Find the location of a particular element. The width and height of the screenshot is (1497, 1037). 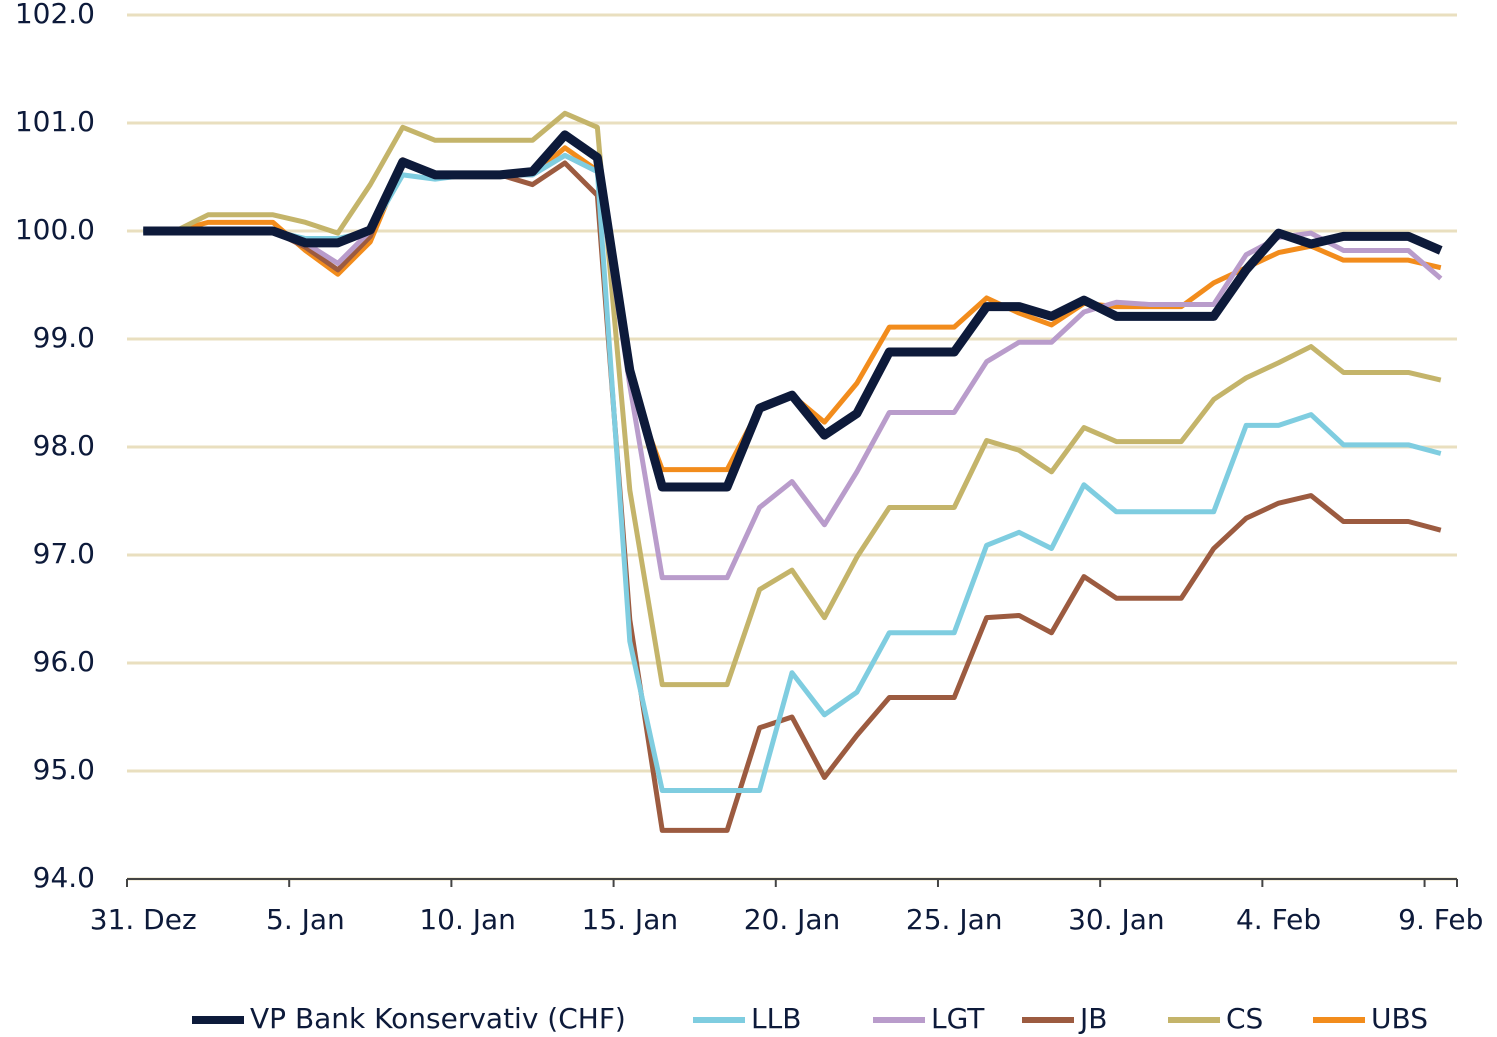

y-tick-label: 102.0 is located at coordinates (55, 15).